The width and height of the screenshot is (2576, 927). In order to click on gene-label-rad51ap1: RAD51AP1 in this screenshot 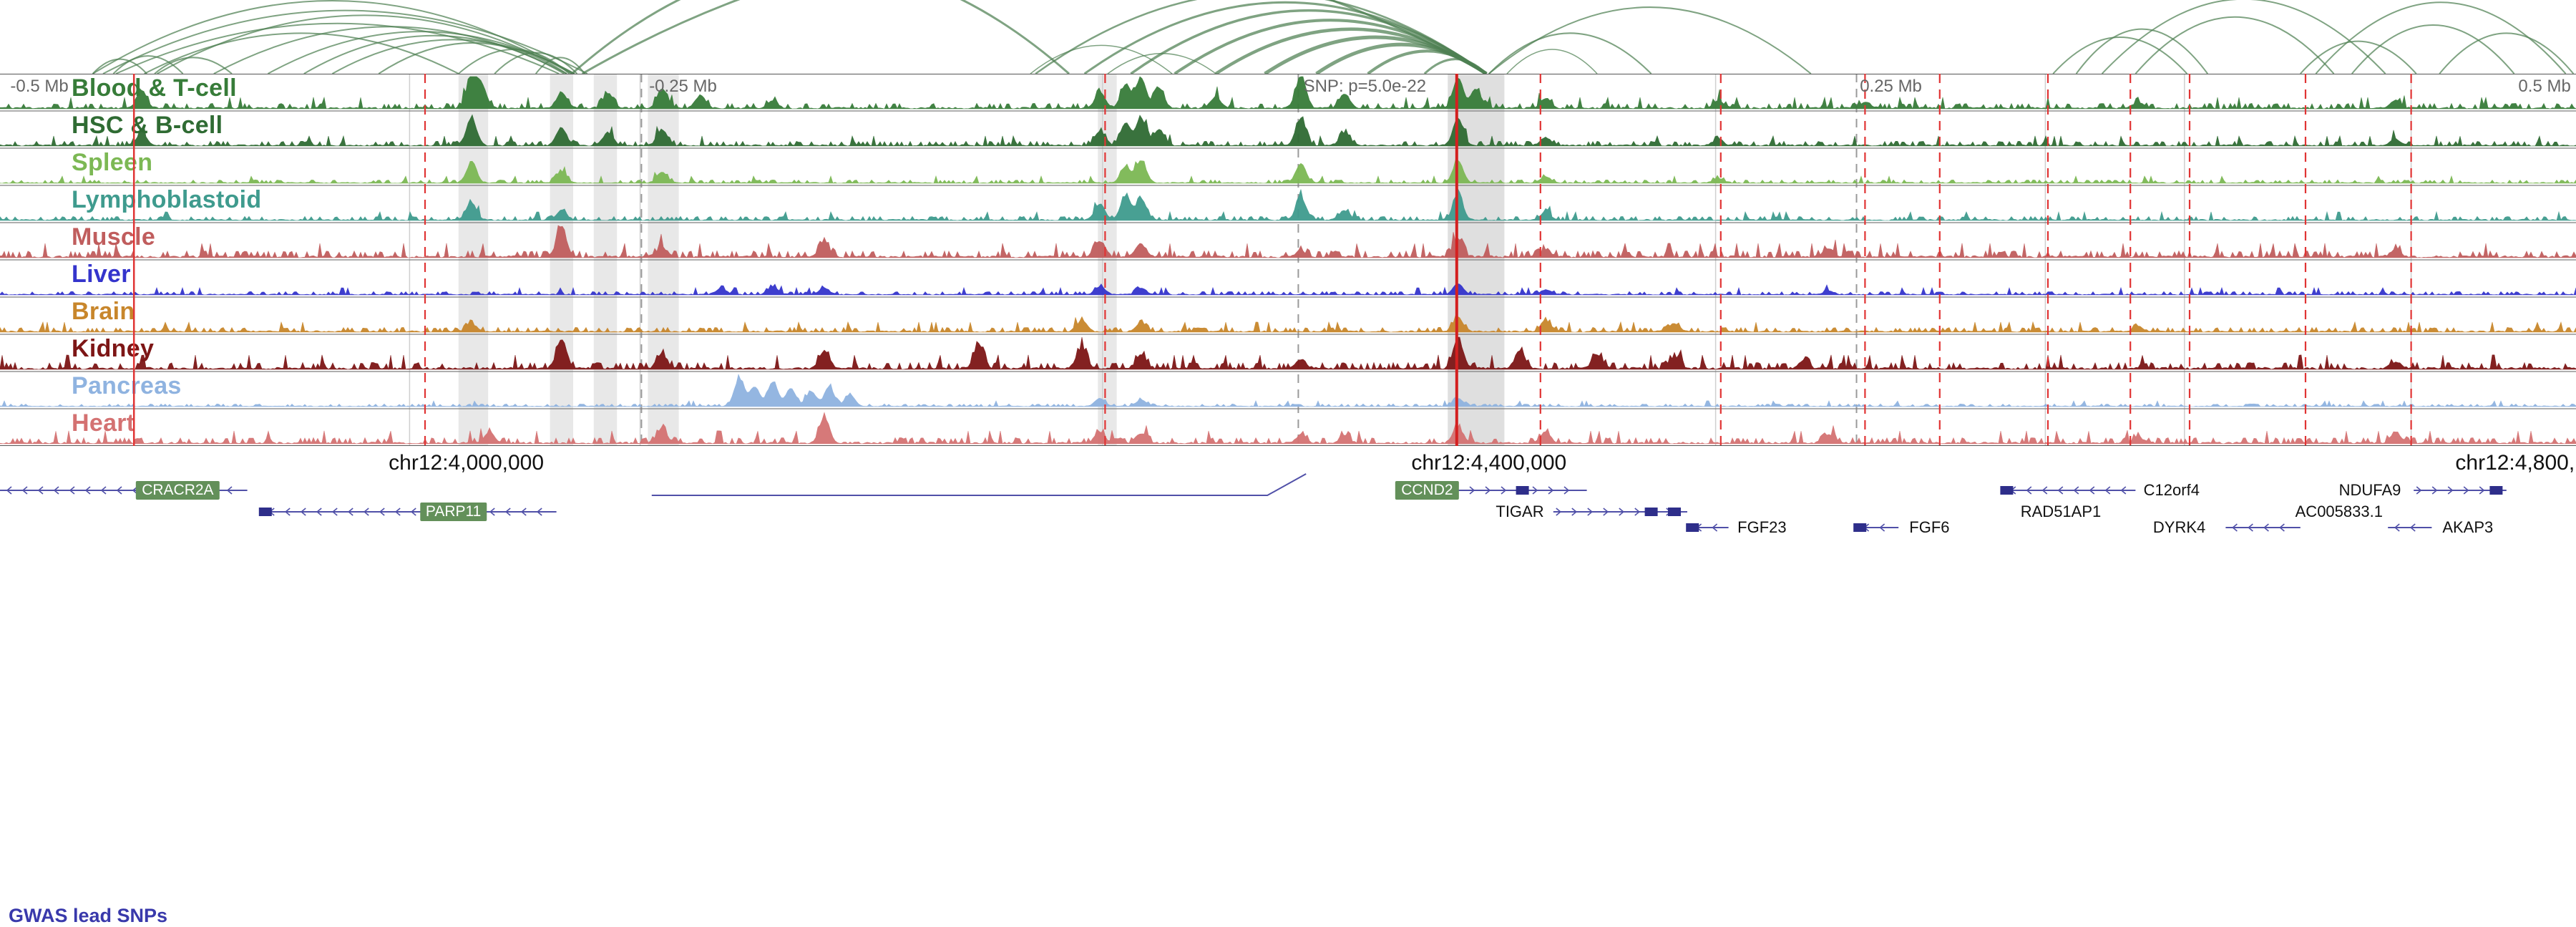, I will do `click(2061, 511)`.